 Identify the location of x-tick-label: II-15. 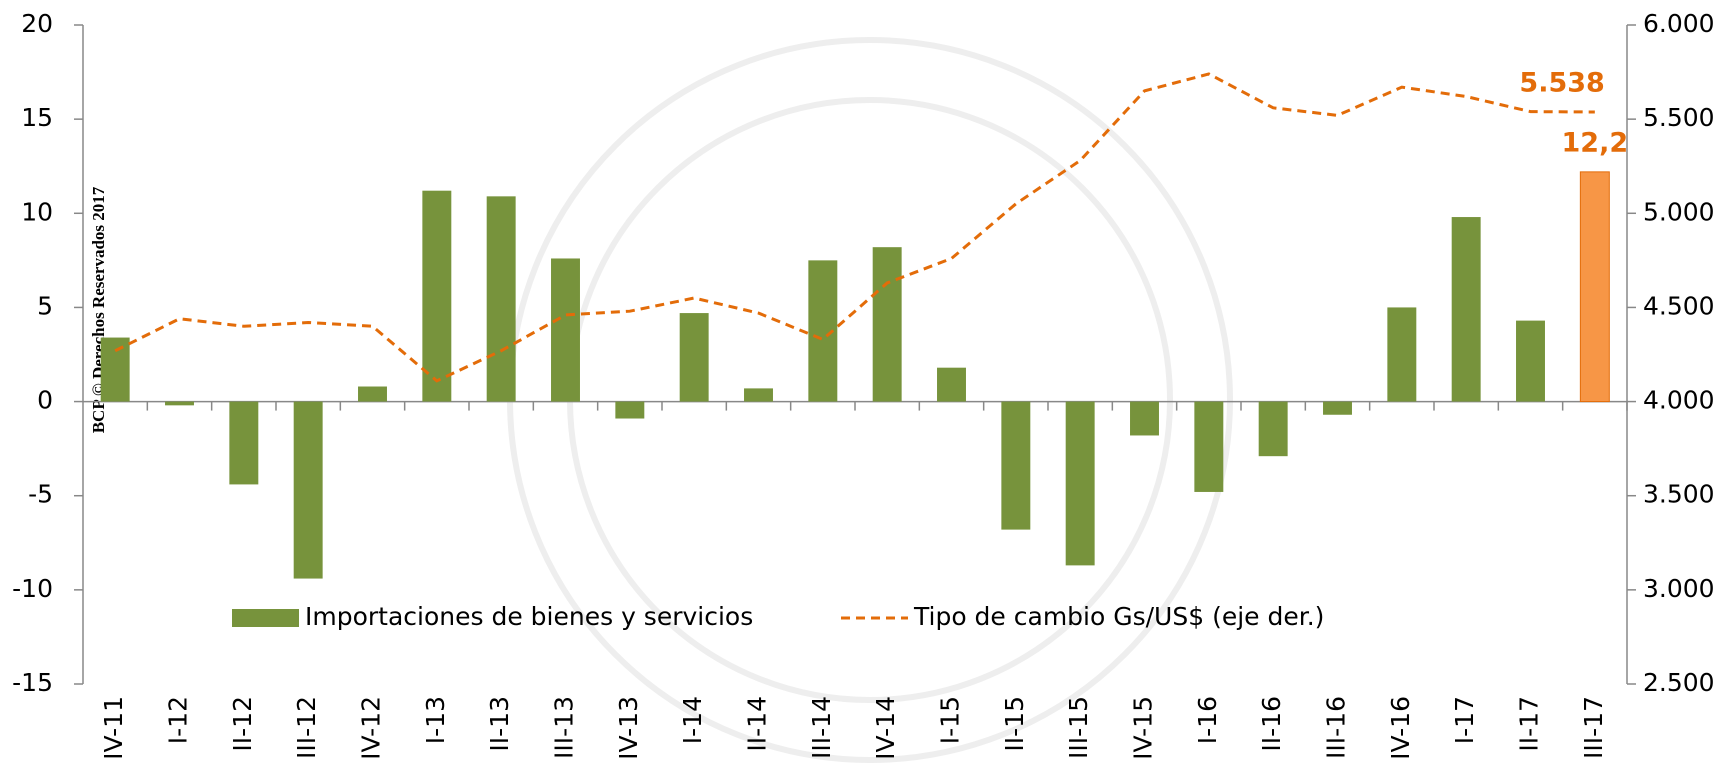
(1014, 724).